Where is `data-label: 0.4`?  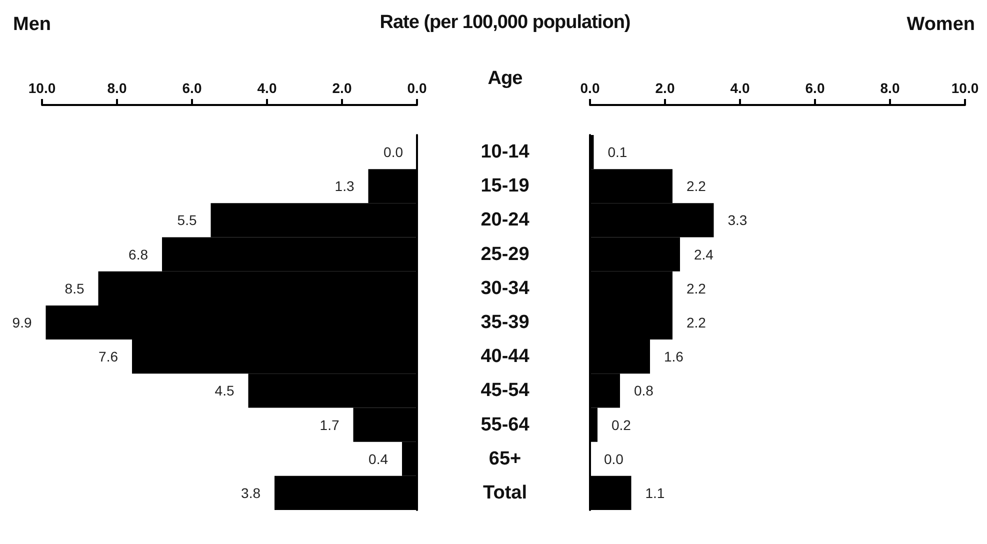
data-label: 0.4 is located at coordinates (378, 458).